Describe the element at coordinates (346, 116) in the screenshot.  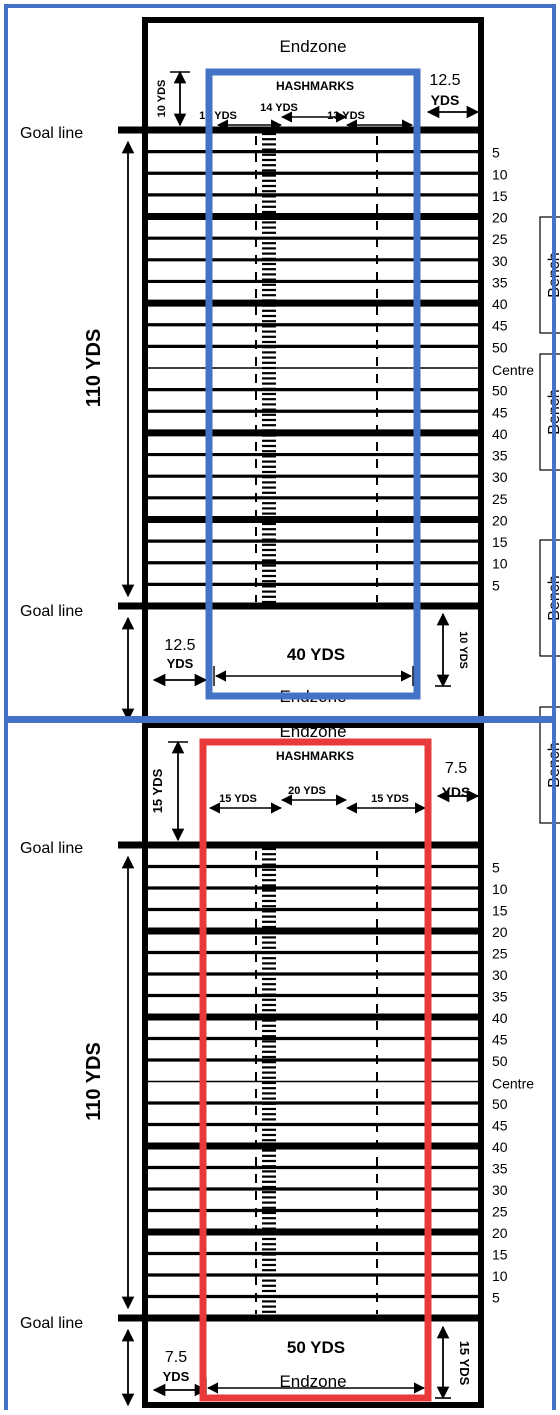
I see `hash-right-label: 13 YDS` at that location.